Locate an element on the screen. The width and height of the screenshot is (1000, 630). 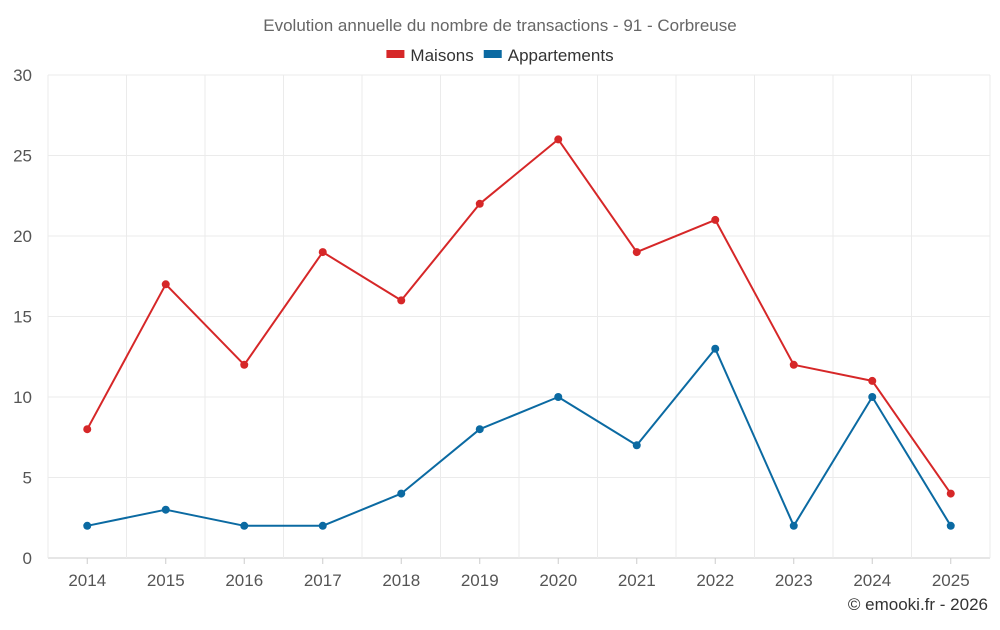
x-tick-label: 2015 is located at coordinates (166, 580).